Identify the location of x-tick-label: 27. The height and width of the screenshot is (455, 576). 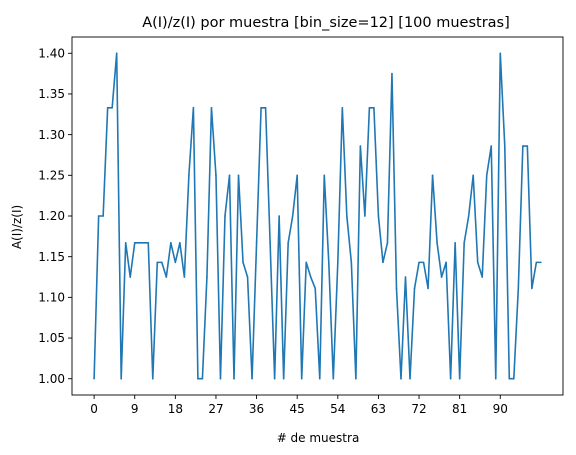
(215, 409).